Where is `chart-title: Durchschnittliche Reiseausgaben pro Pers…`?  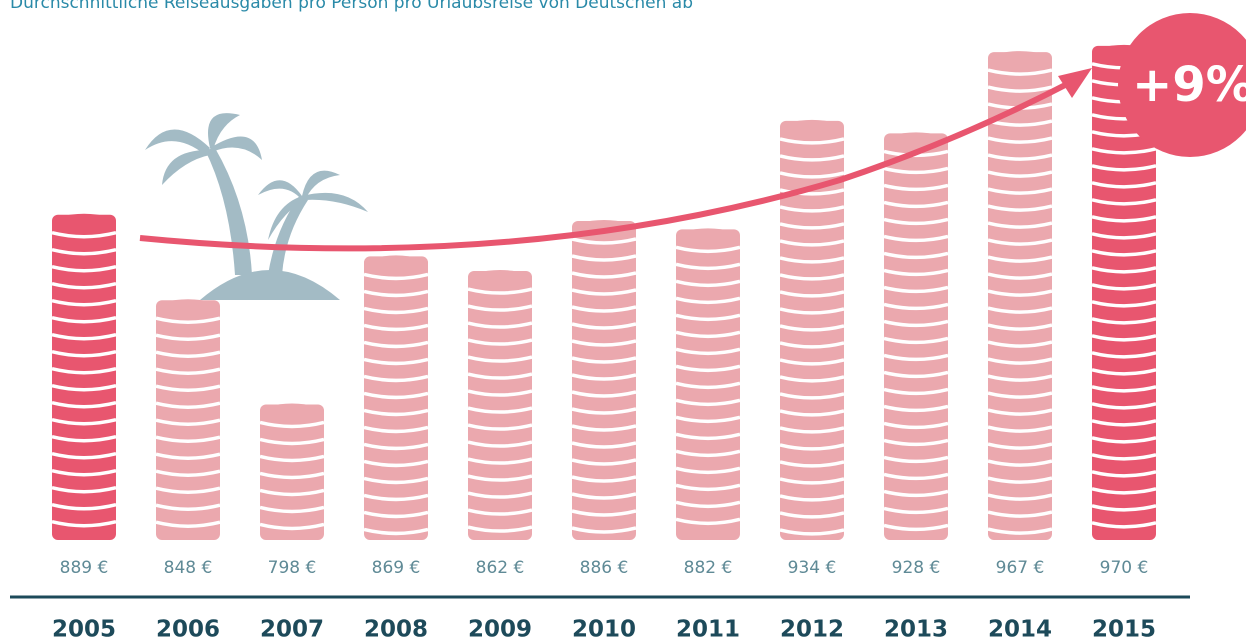 chart-title: Durchschnittliche Reiseausgaben pro Pers… is located at coordinates (351, 6).